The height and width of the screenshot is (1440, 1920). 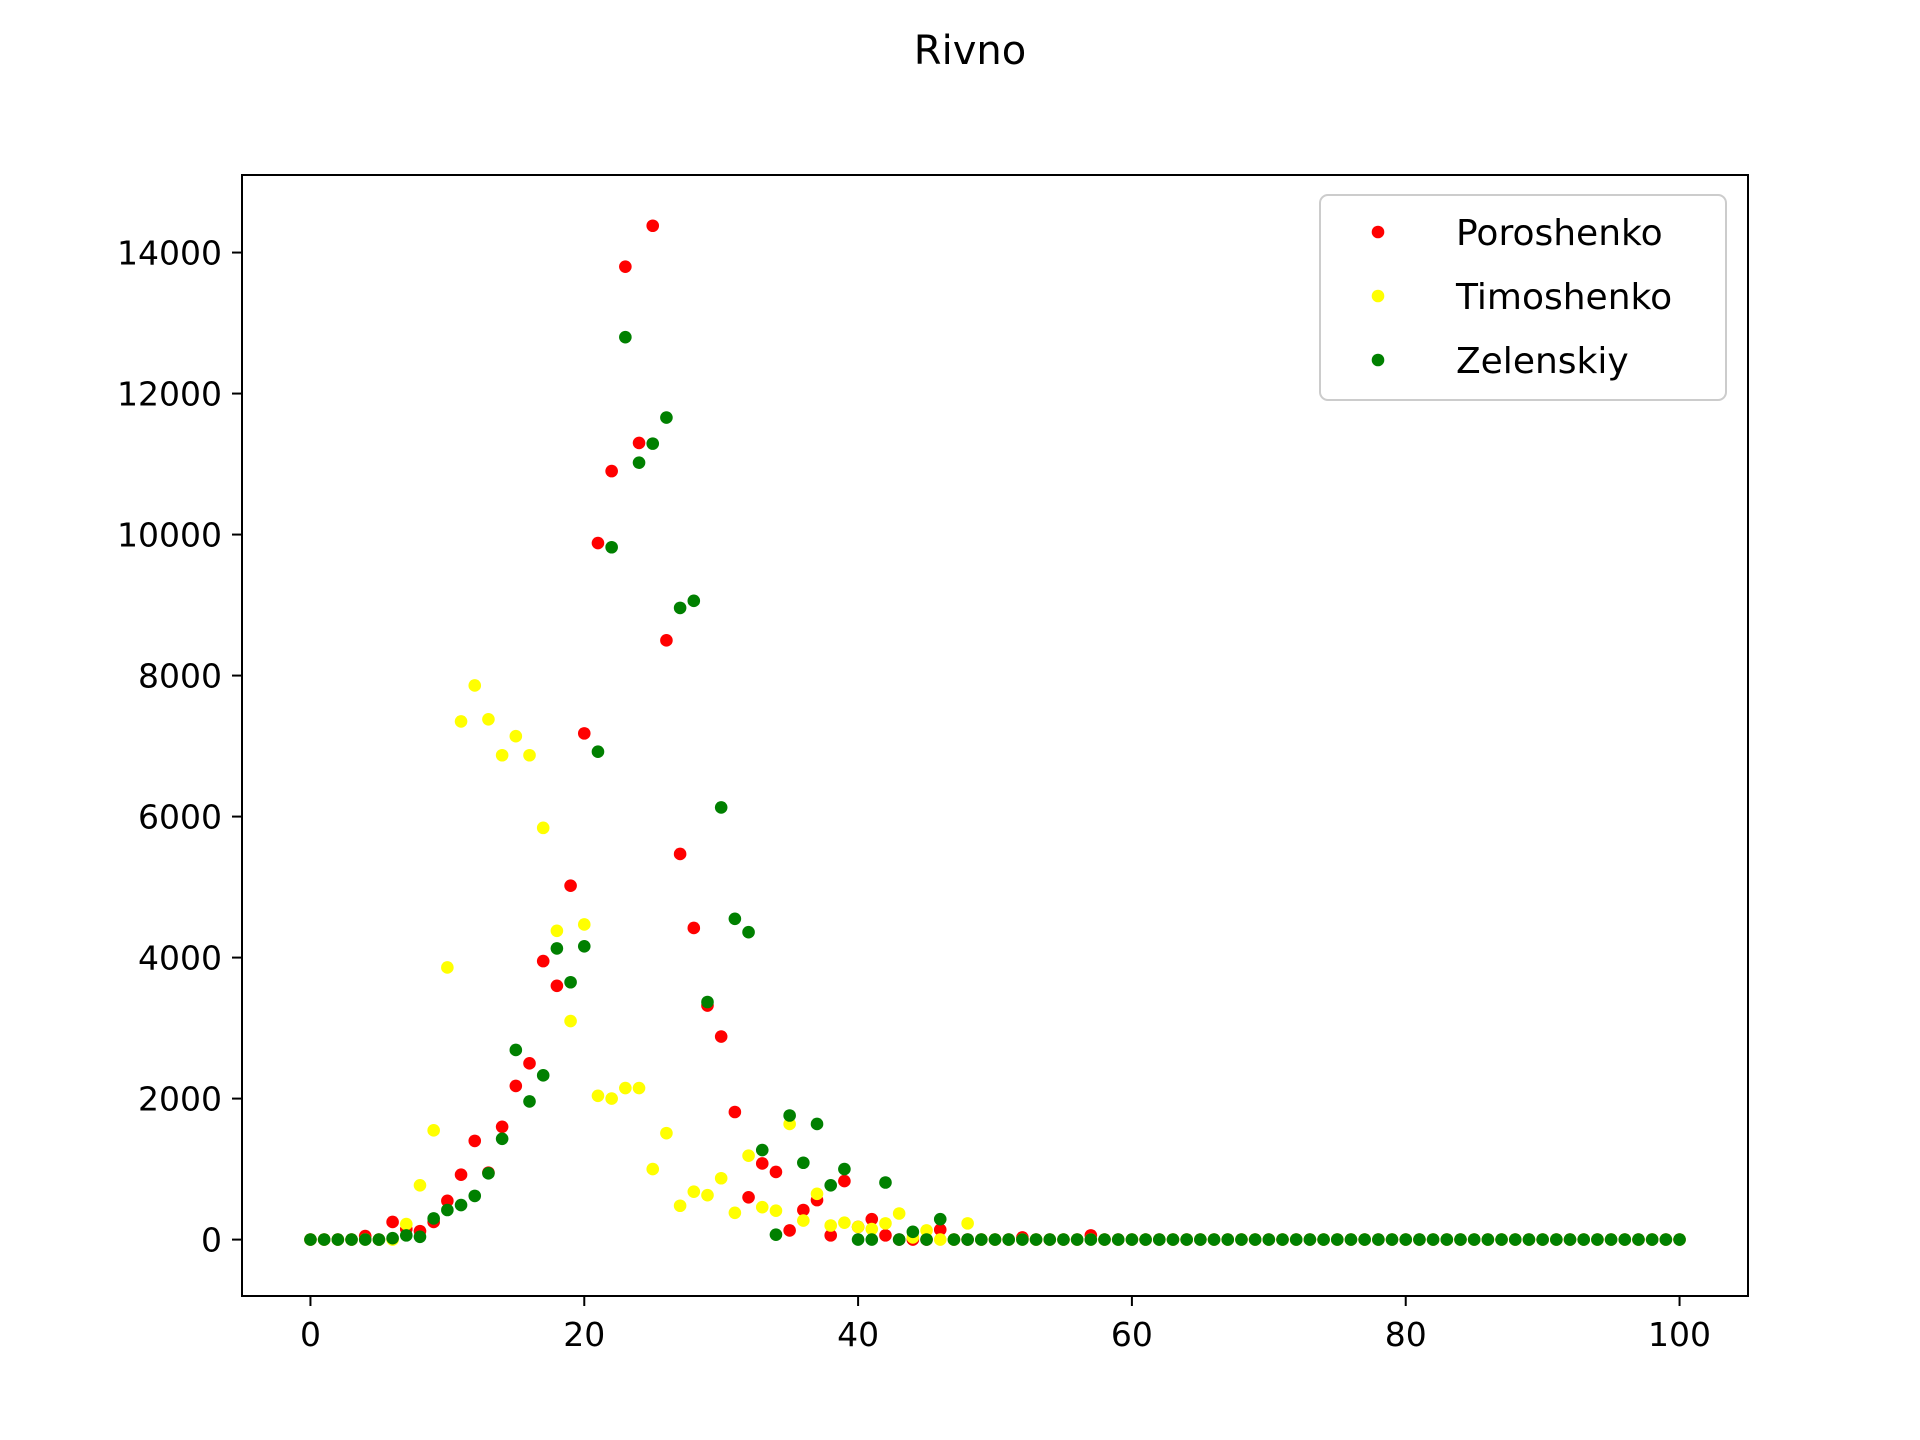 I want to click on legend: Poroshenko Timoshenko Zelenskiy, so click(x=1523, y=297).